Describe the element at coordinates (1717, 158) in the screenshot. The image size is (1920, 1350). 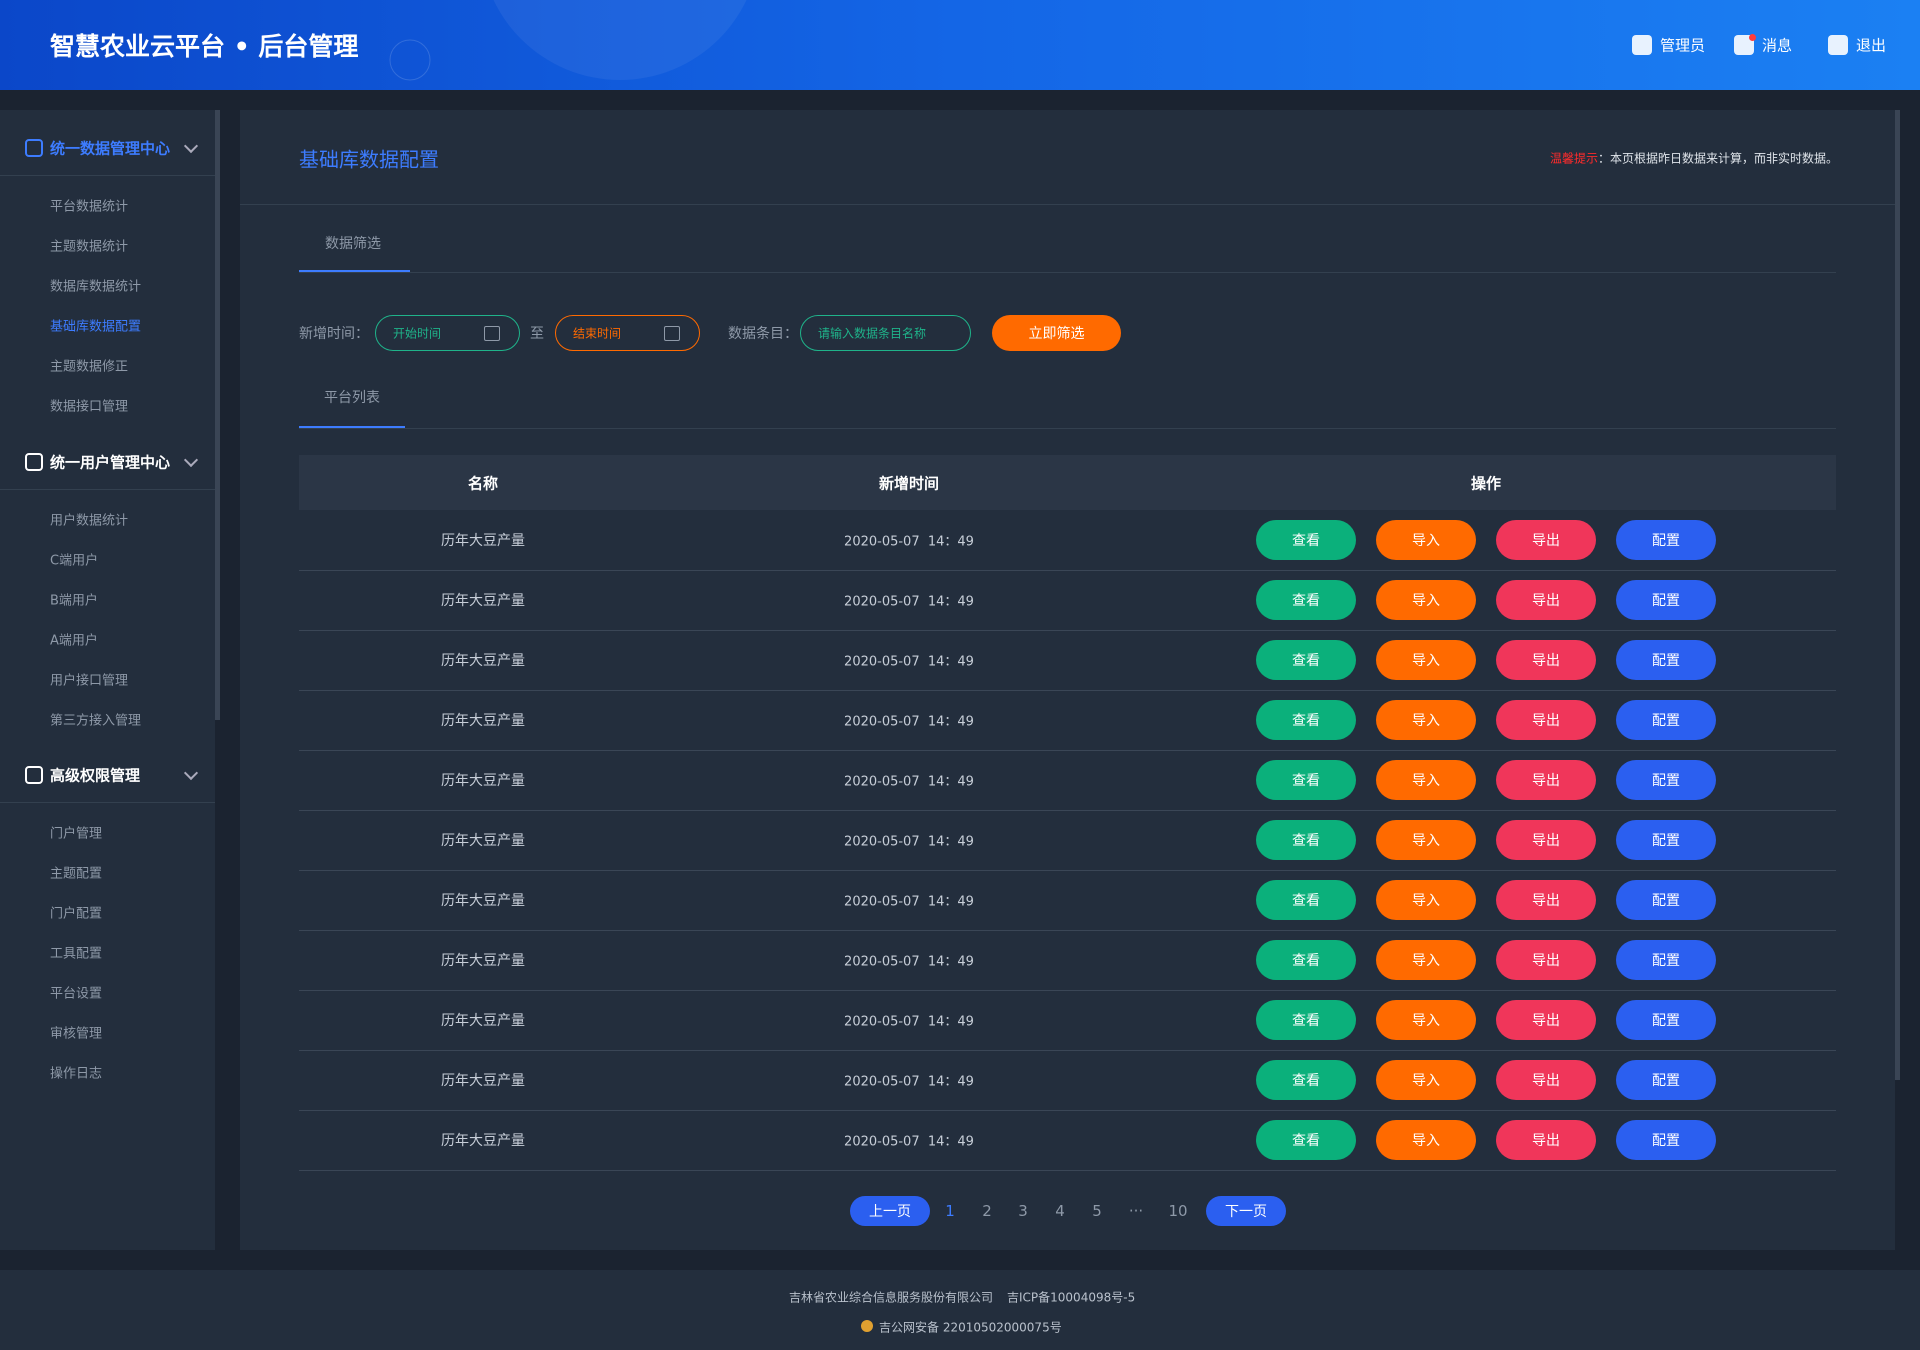
I see `notice-text: ：本页根据昨日数据来计算，而非实时数据。` at that location.